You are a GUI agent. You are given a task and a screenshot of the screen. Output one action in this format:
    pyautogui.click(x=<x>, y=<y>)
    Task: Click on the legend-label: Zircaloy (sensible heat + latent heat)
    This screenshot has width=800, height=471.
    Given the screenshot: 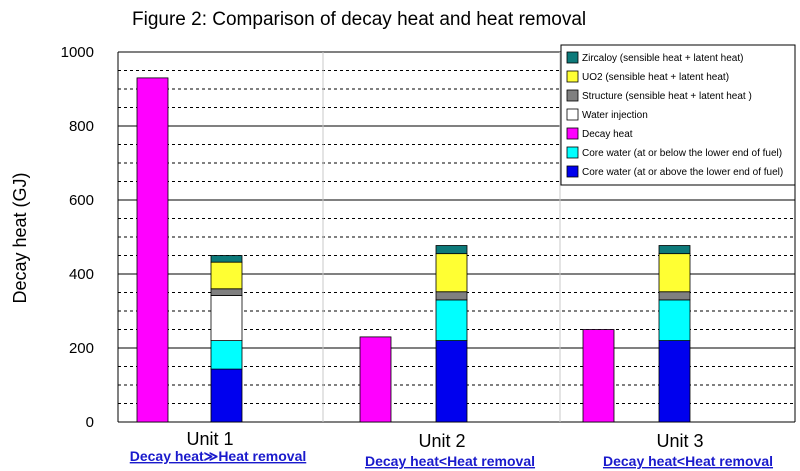 What is the action you would take?
    pyautogui.click(x=662, y=58)
    